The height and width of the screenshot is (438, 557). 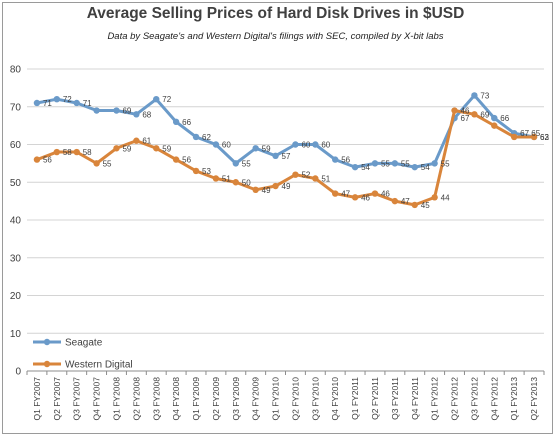 I want to click on legend-label: Western Digital, so click(x=99, y=365).